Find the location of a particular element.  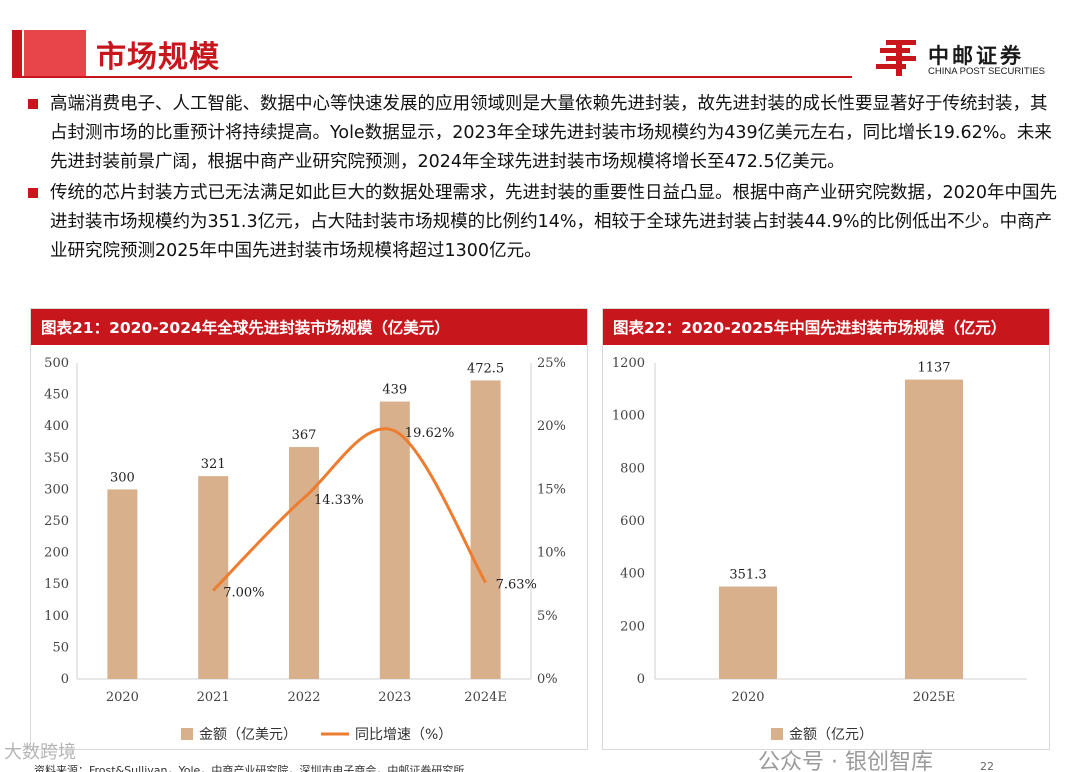

x-tick-label: 2021 is located at coordinates (213, 697).